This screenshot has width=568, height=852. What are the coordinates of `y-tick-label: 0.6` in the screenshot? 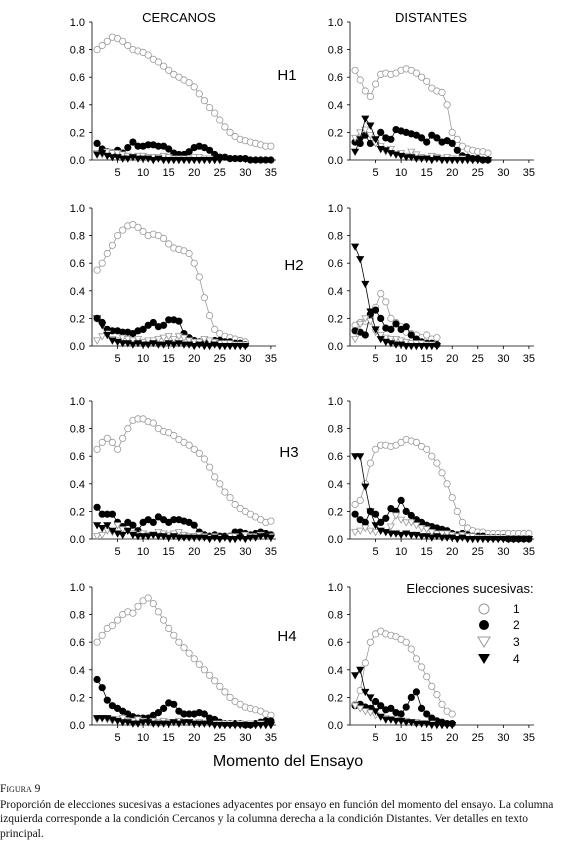 It's located at (77, 264).